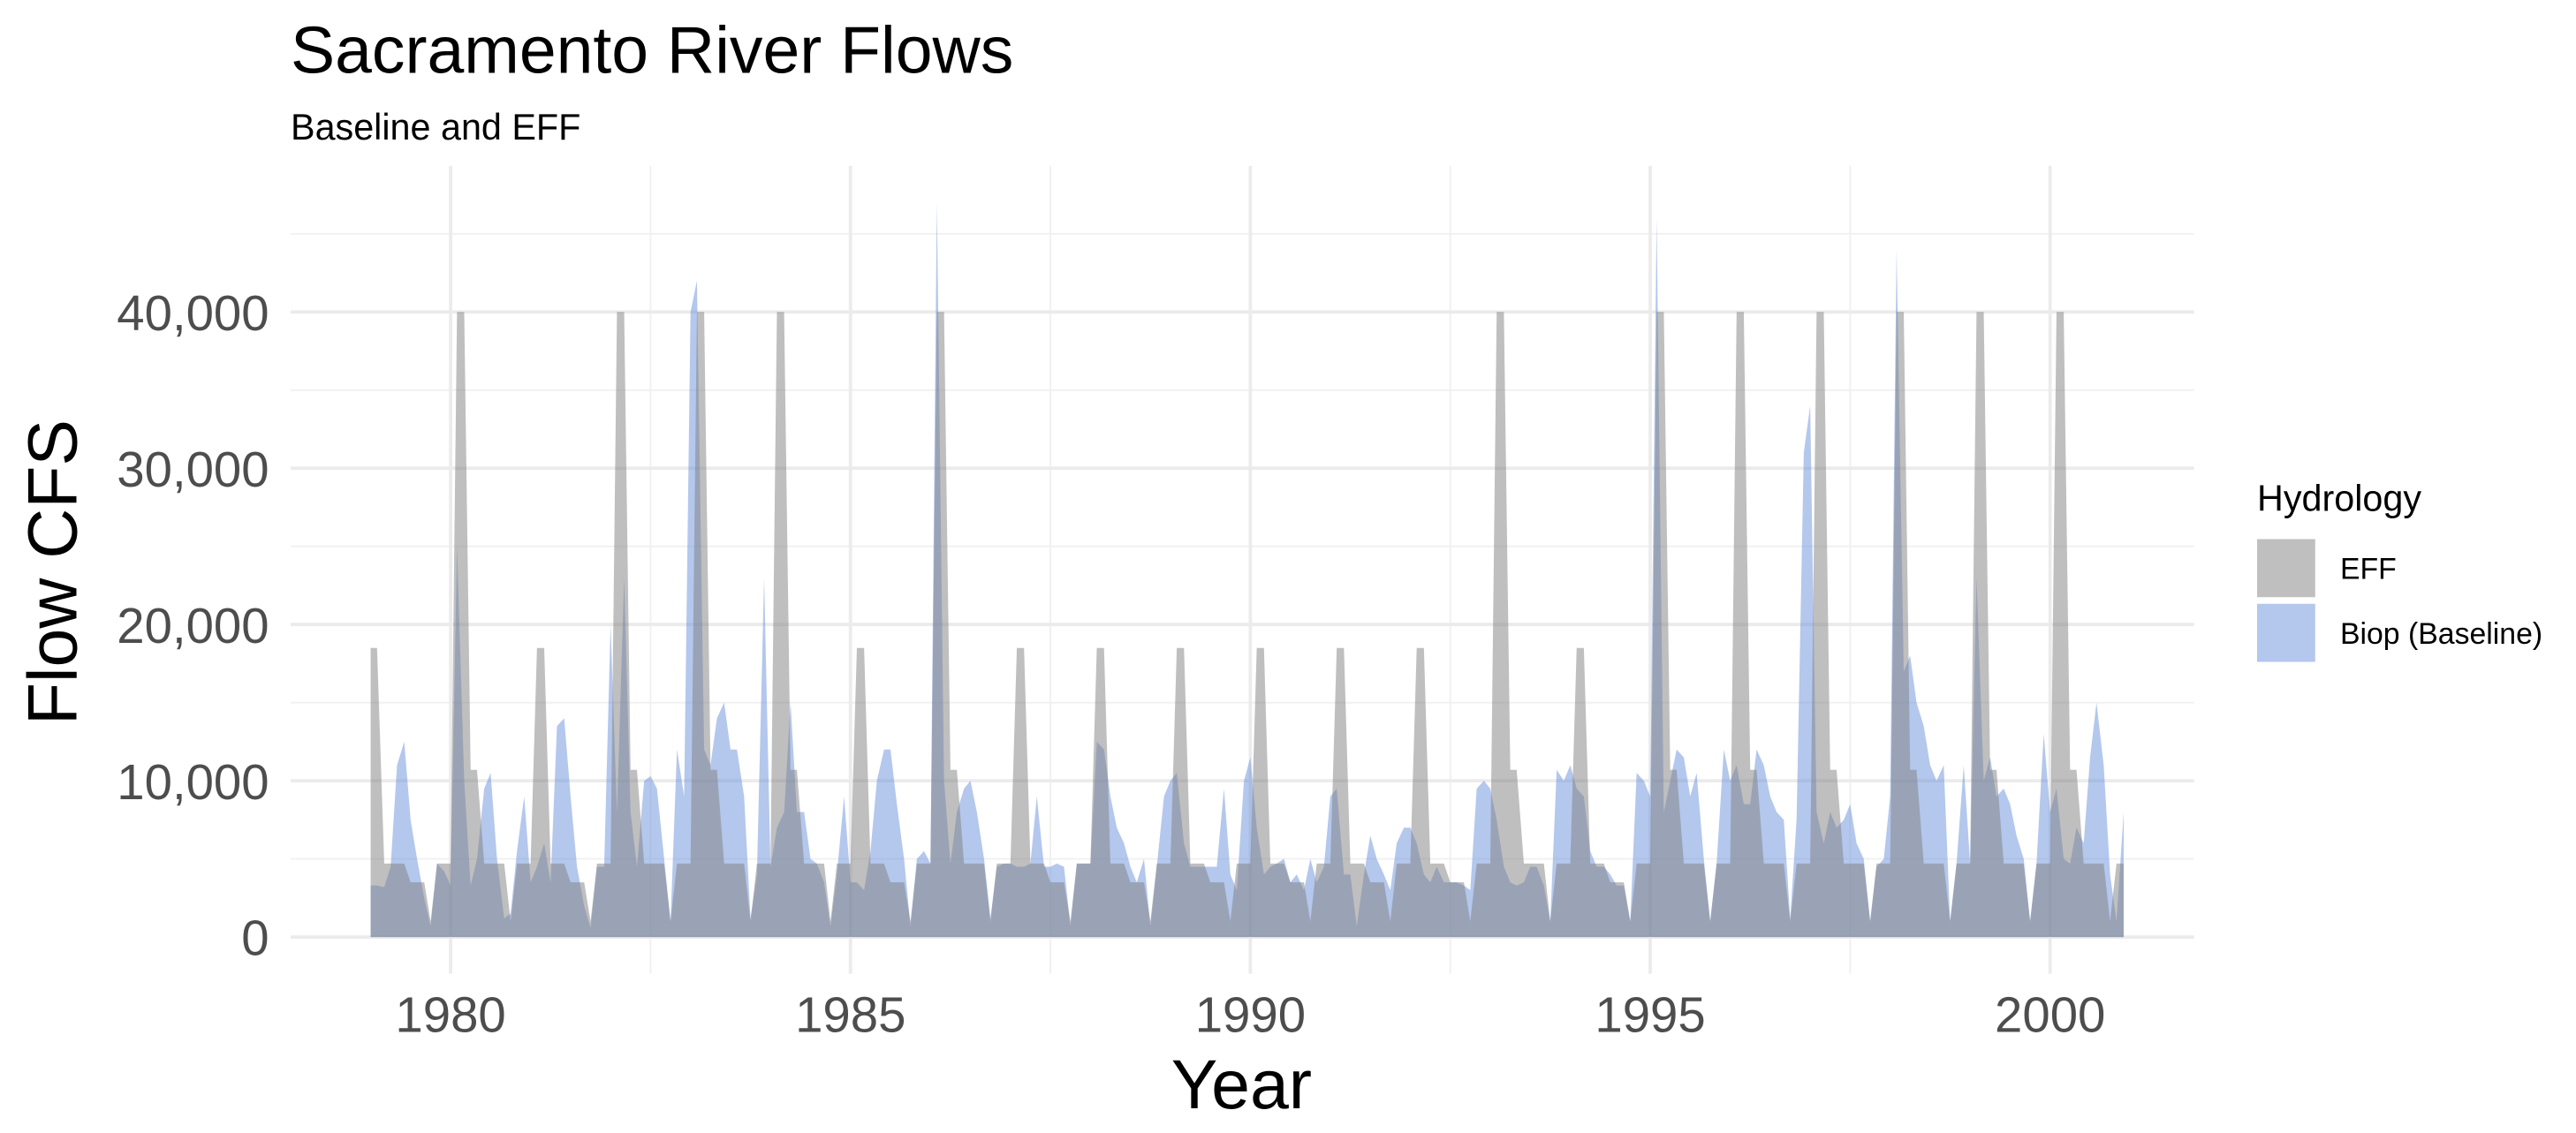 The height and width of the screenshot is (1133, 2576). What do you see at coordinates (2441, 634) in the screenshot?
I see `legend-label: Biop (Baseline)` at bounding box center [2441, 634].